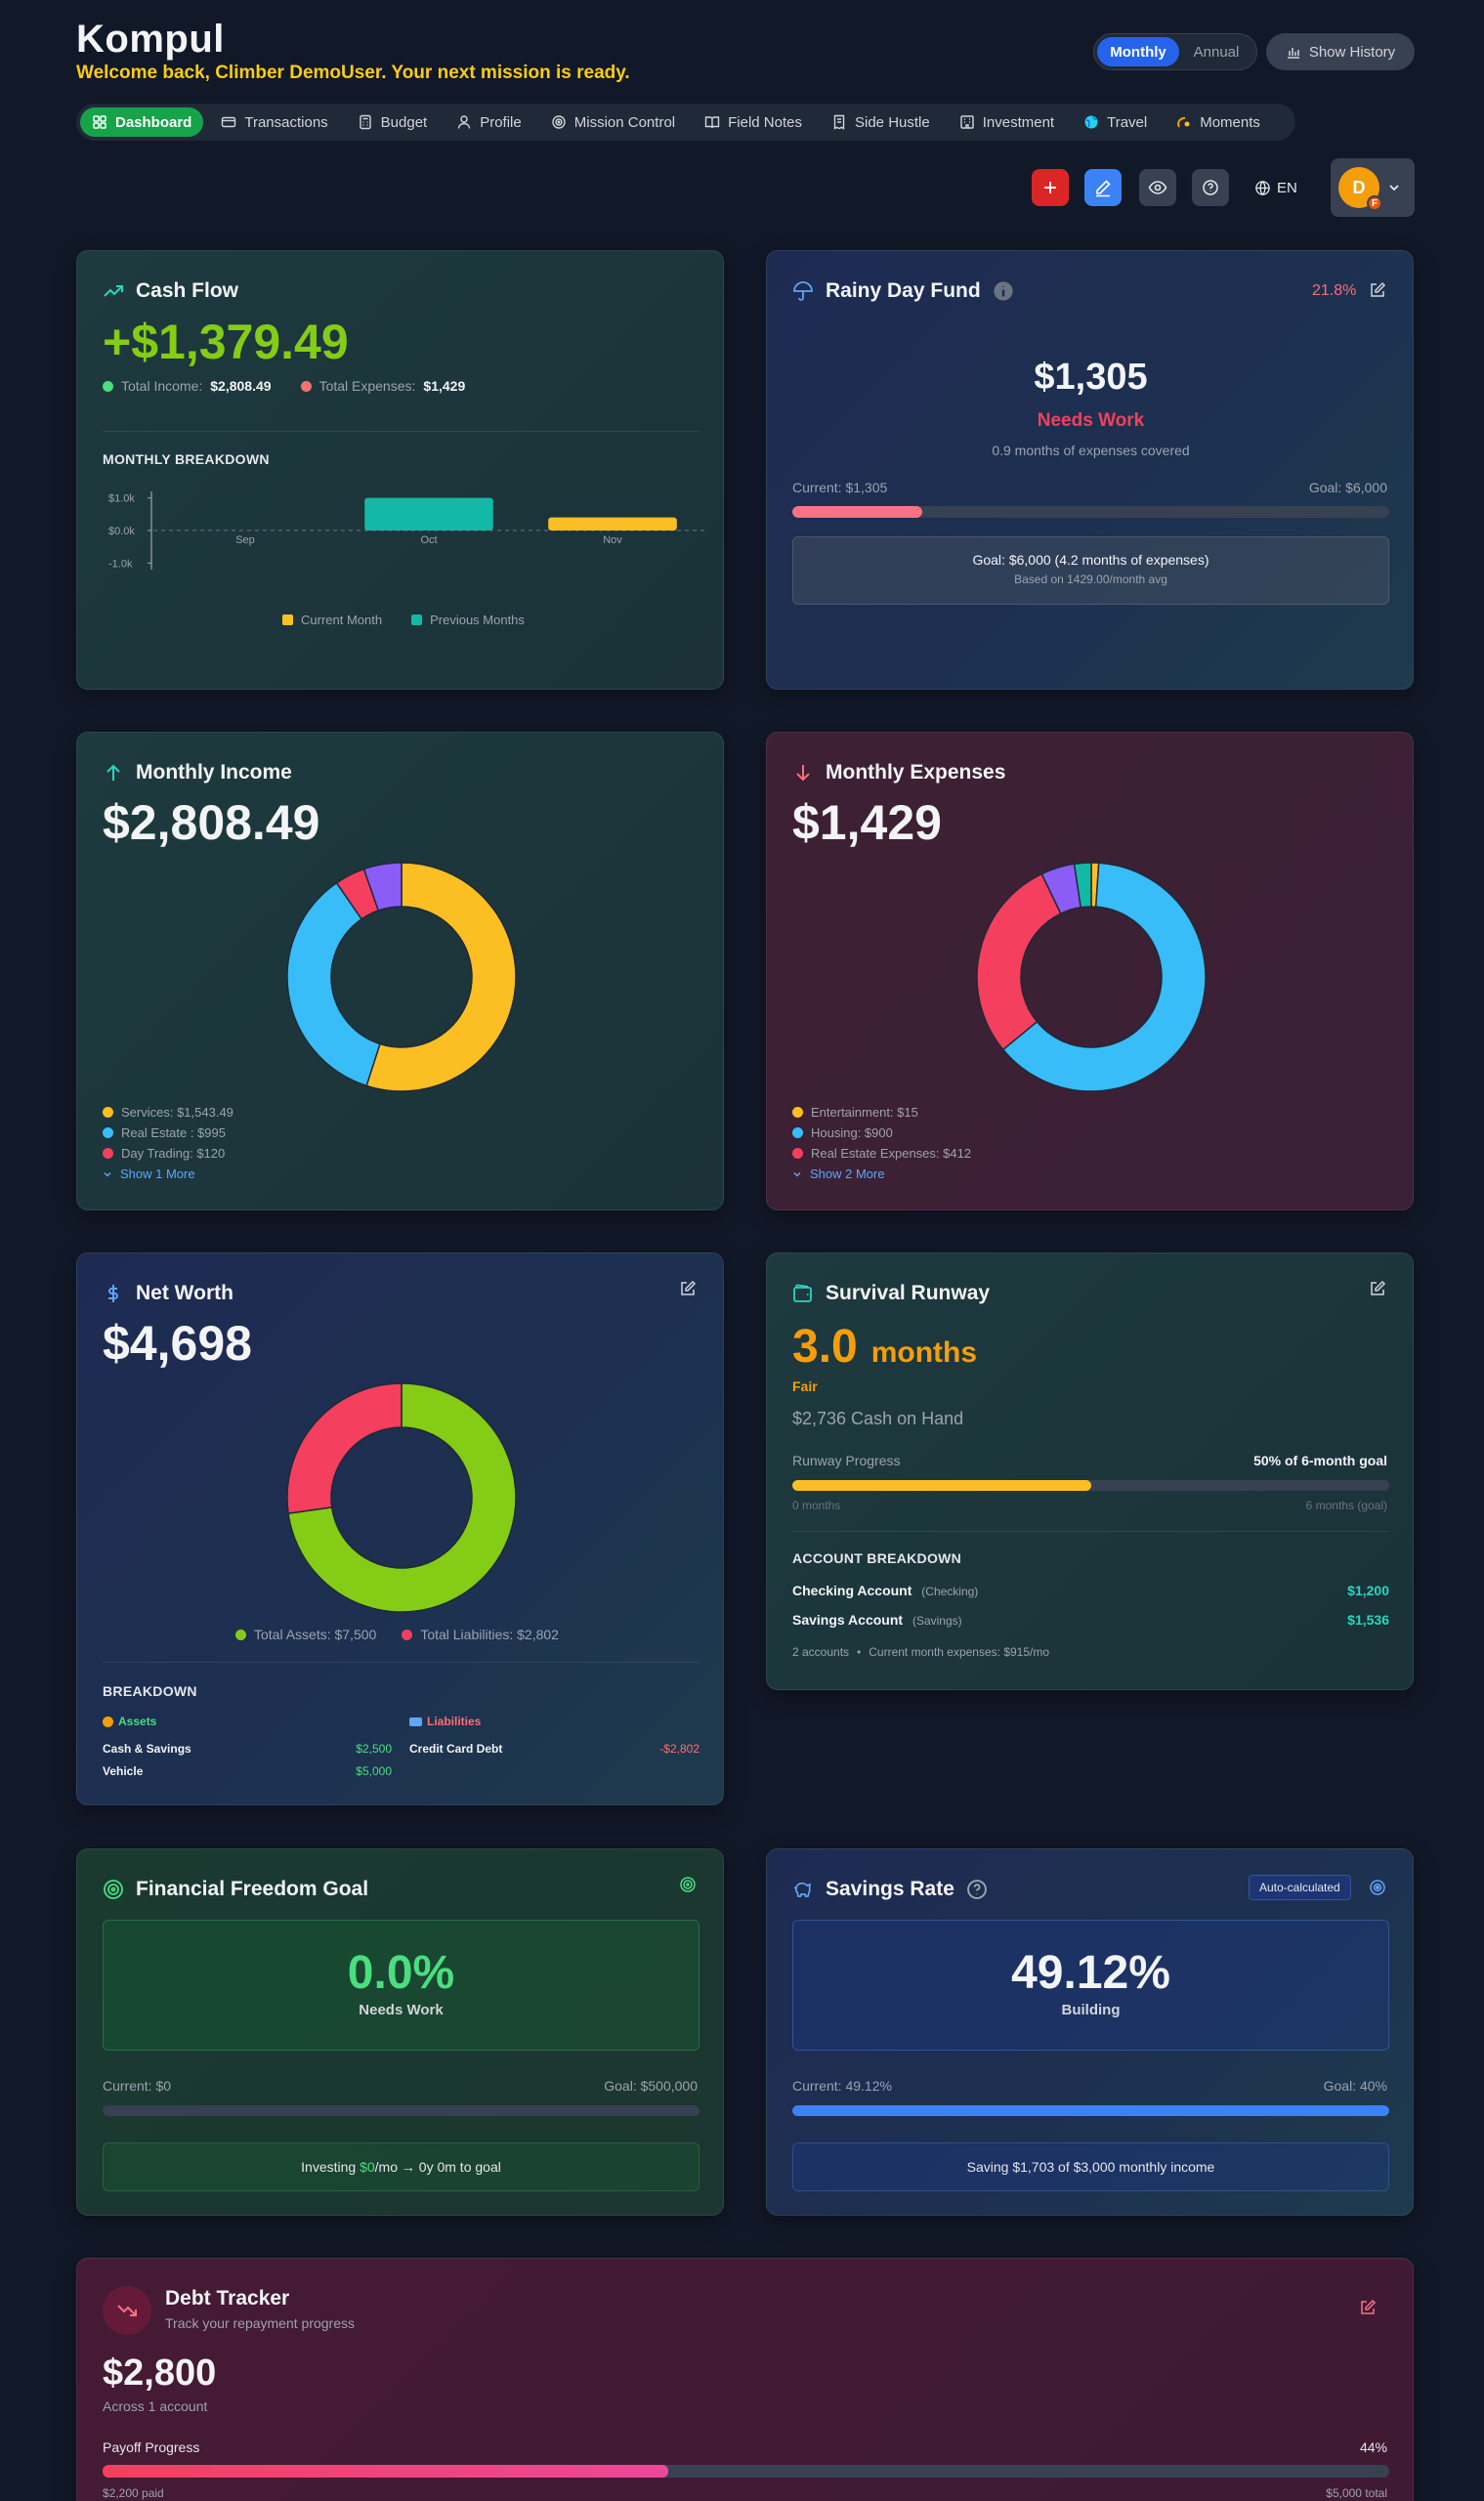  Describe the element at coordinates (1275, 187) in the screenshot. I see `language-selector: EN` at that location.